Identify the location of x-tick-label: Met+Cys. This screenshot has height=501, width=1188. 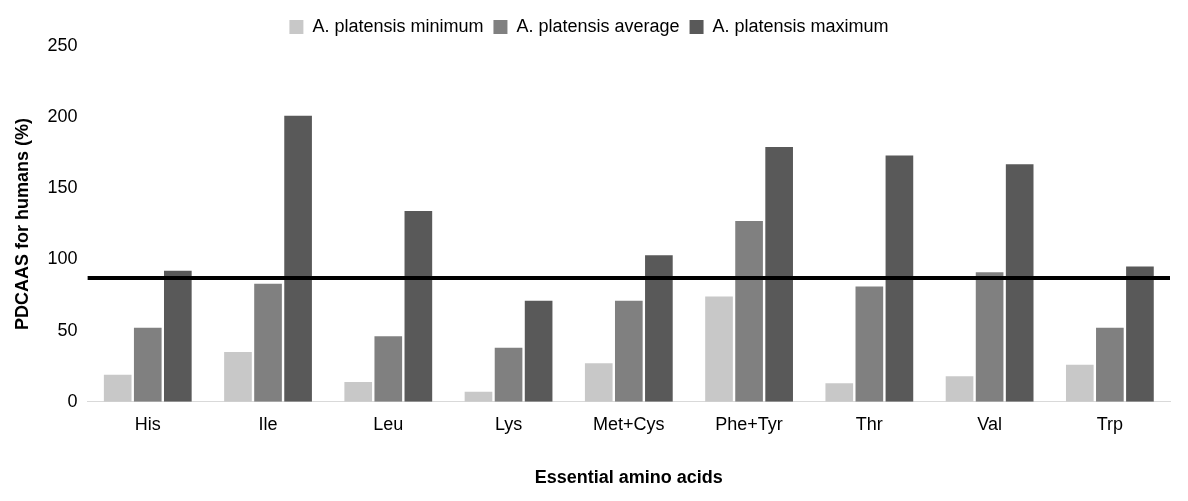
(629, 423).